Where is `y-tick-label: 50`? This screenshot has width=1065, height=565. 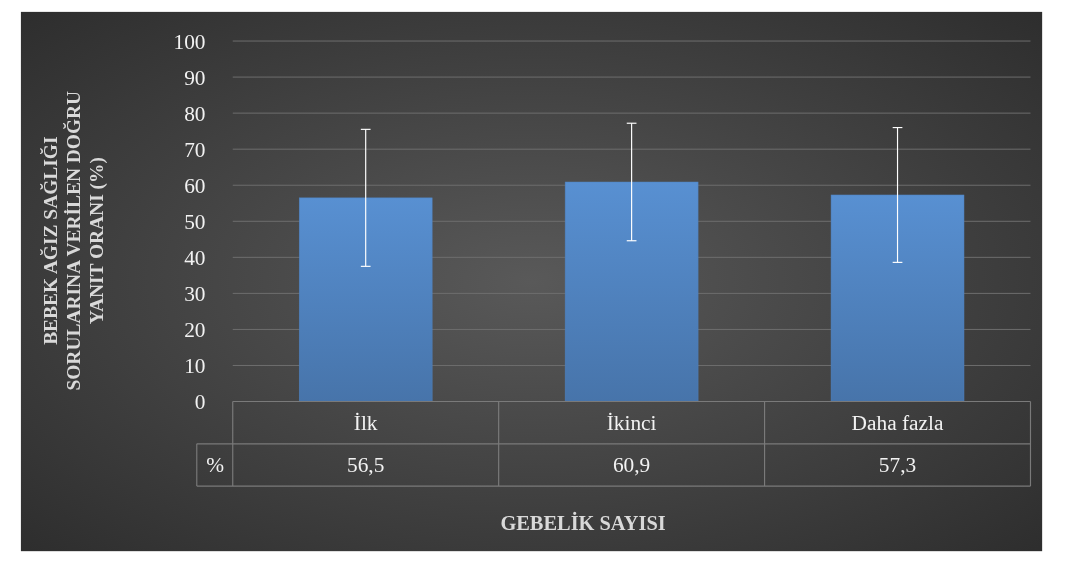 y-tick-label: 50 is located at coordinates (195, 221).